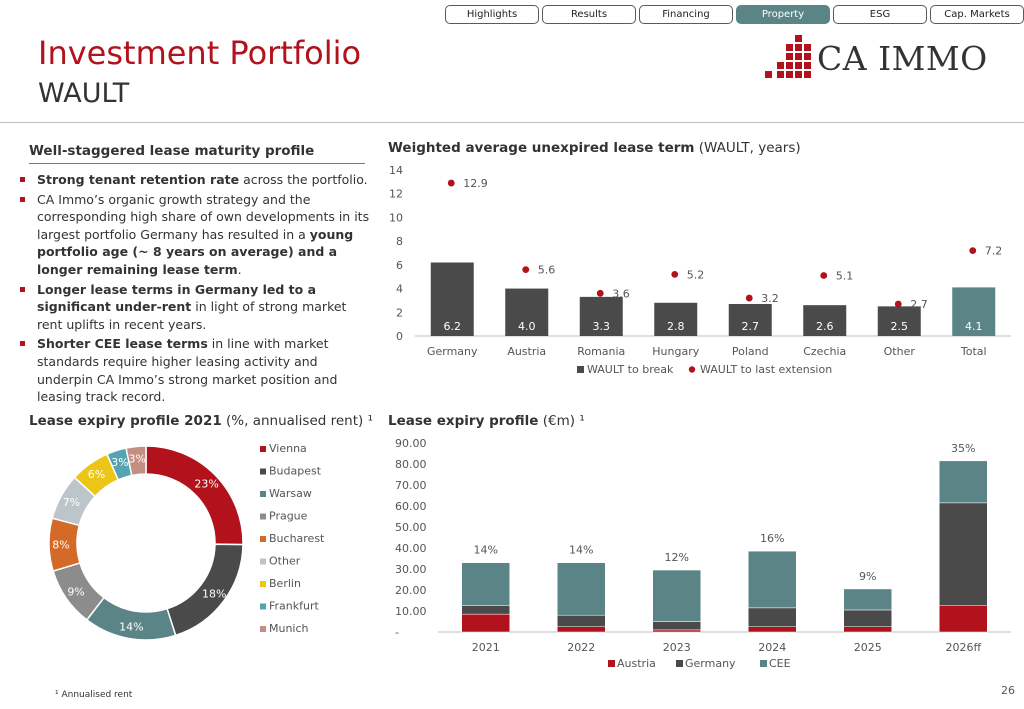 The height and width of the screenshot is (709, 1024). What do you see at coordinates (589, 14) in the screenshot?
I see `tab-results: Results` at bounding box center [589, 14].